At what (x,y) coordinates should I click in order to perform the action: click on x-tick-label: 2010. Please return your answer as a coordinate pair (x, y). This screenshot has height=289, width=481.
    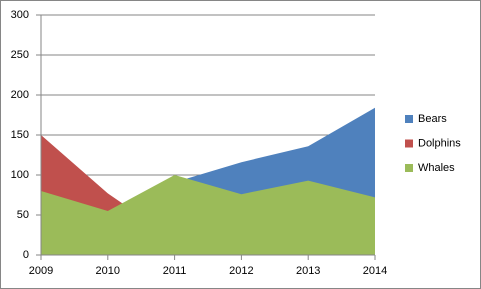
    Looking at the image, I should click on (108, 271).